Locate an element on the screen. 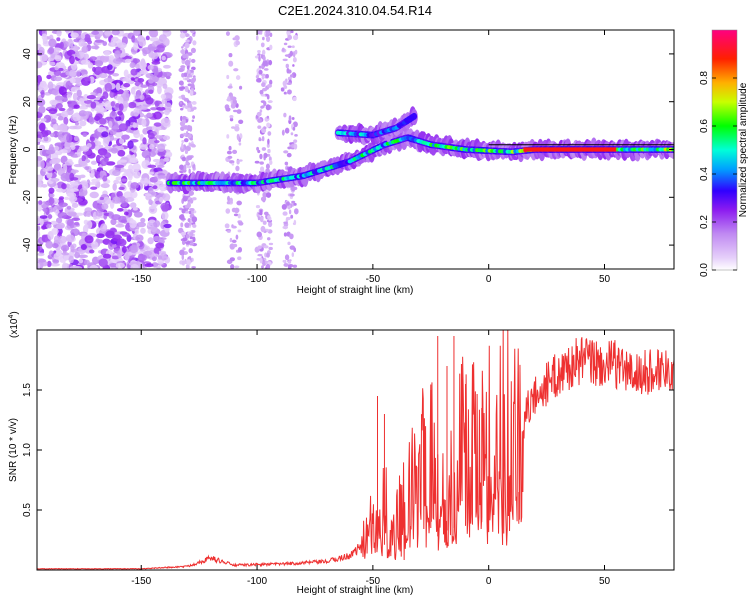  snr-x-tick-label: -100 is located at coordinates (257, 581).